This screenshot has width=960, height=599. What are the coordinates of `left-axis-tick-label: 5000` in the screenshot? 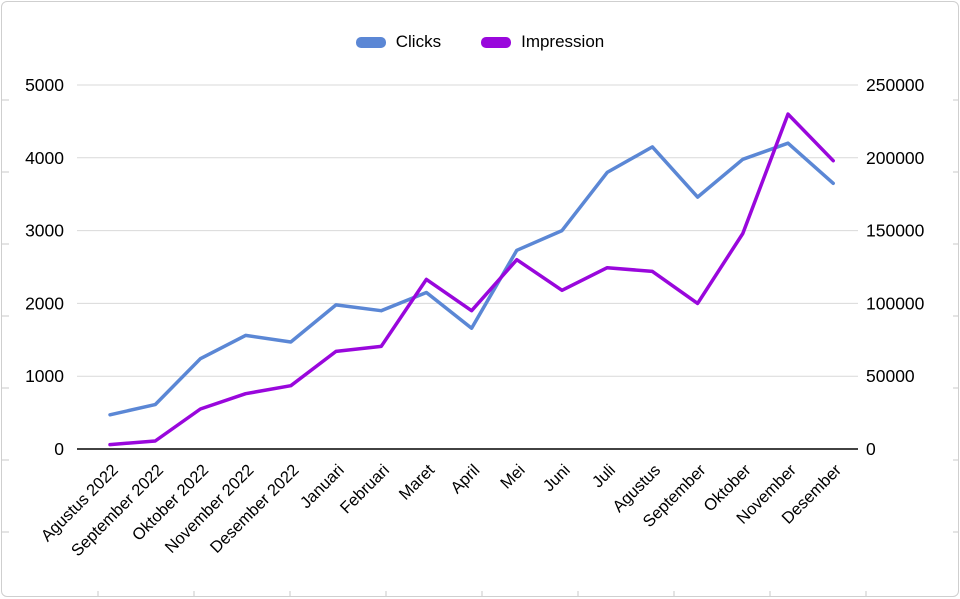 It's located at (44, 85).